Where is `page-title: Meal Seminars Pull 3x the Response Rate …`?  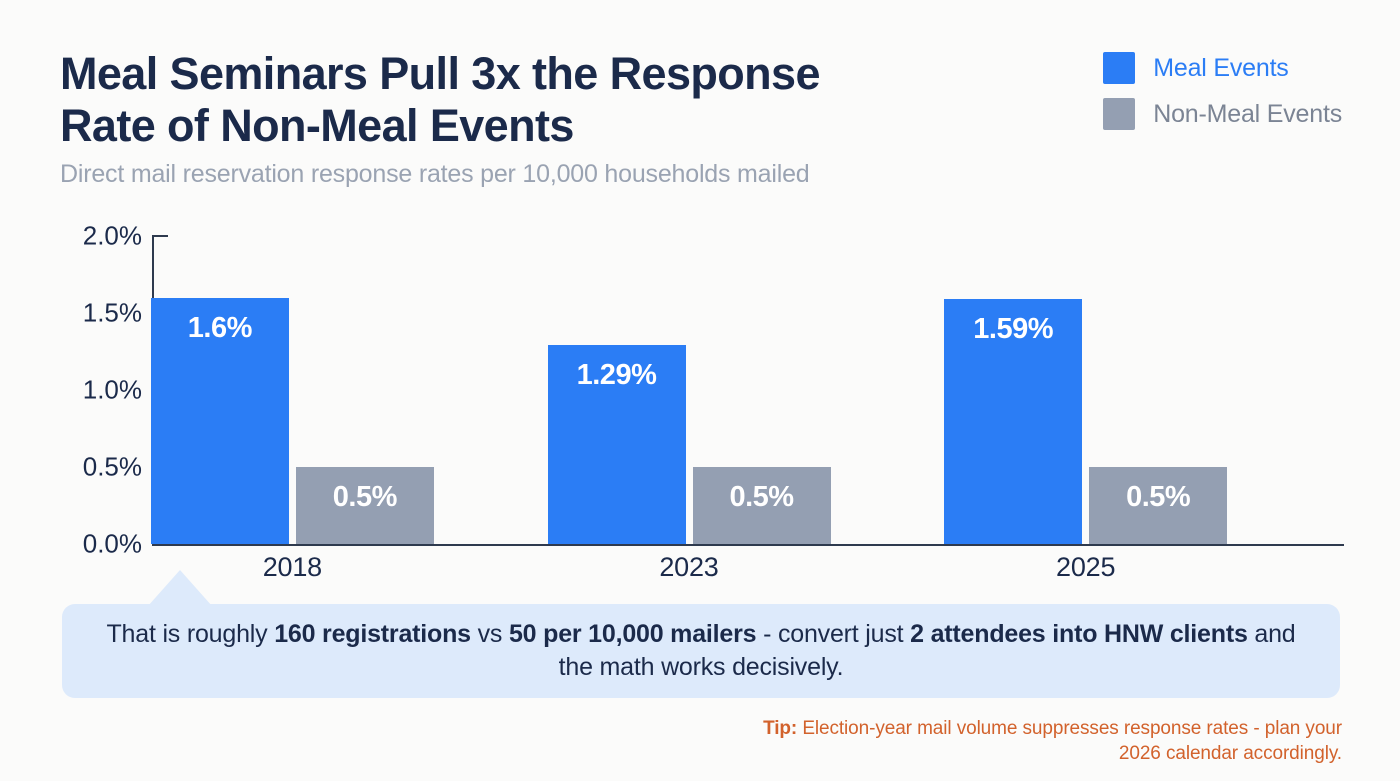
page-title: Meal Seminars Pull 3x the Response Rate … is located at coordinates (440, 99).